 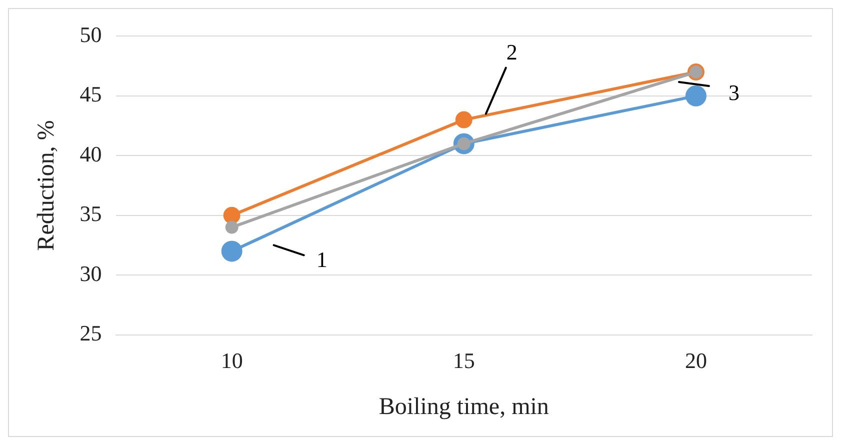 What do you see at coordinates (463, 407) in the screenshot?
I see `x-axis-title: Boiling time, min` at bounding box center [463, 407].